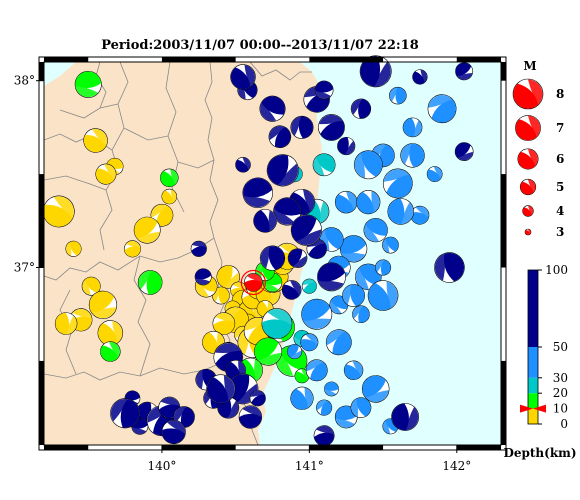 The height and width of the screenshot is (500, 580). Describe the element at coordinates (60, 74) in the screenshot. I see `sea-area-northwest` at that location.